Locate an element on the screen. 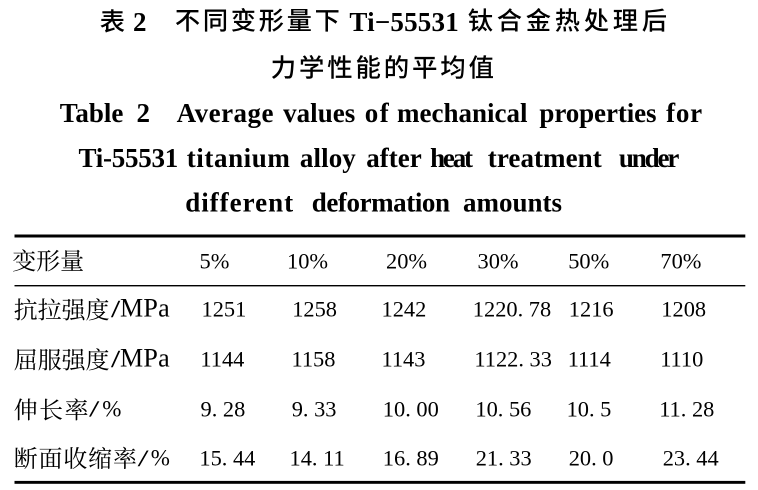 This screenshot has height=490, width=758. svg-text: Table is located at coordinates (92, 113).